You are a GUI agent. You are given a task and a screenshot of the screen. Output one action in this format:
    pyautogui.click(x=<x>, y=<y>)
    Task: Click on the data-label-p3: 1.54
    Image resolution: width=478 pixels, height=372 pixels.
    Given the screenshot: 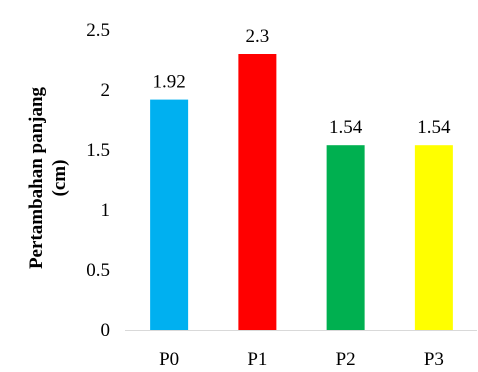 What is the action you would take?
    pyautogui.click(x=434, y=127)
    